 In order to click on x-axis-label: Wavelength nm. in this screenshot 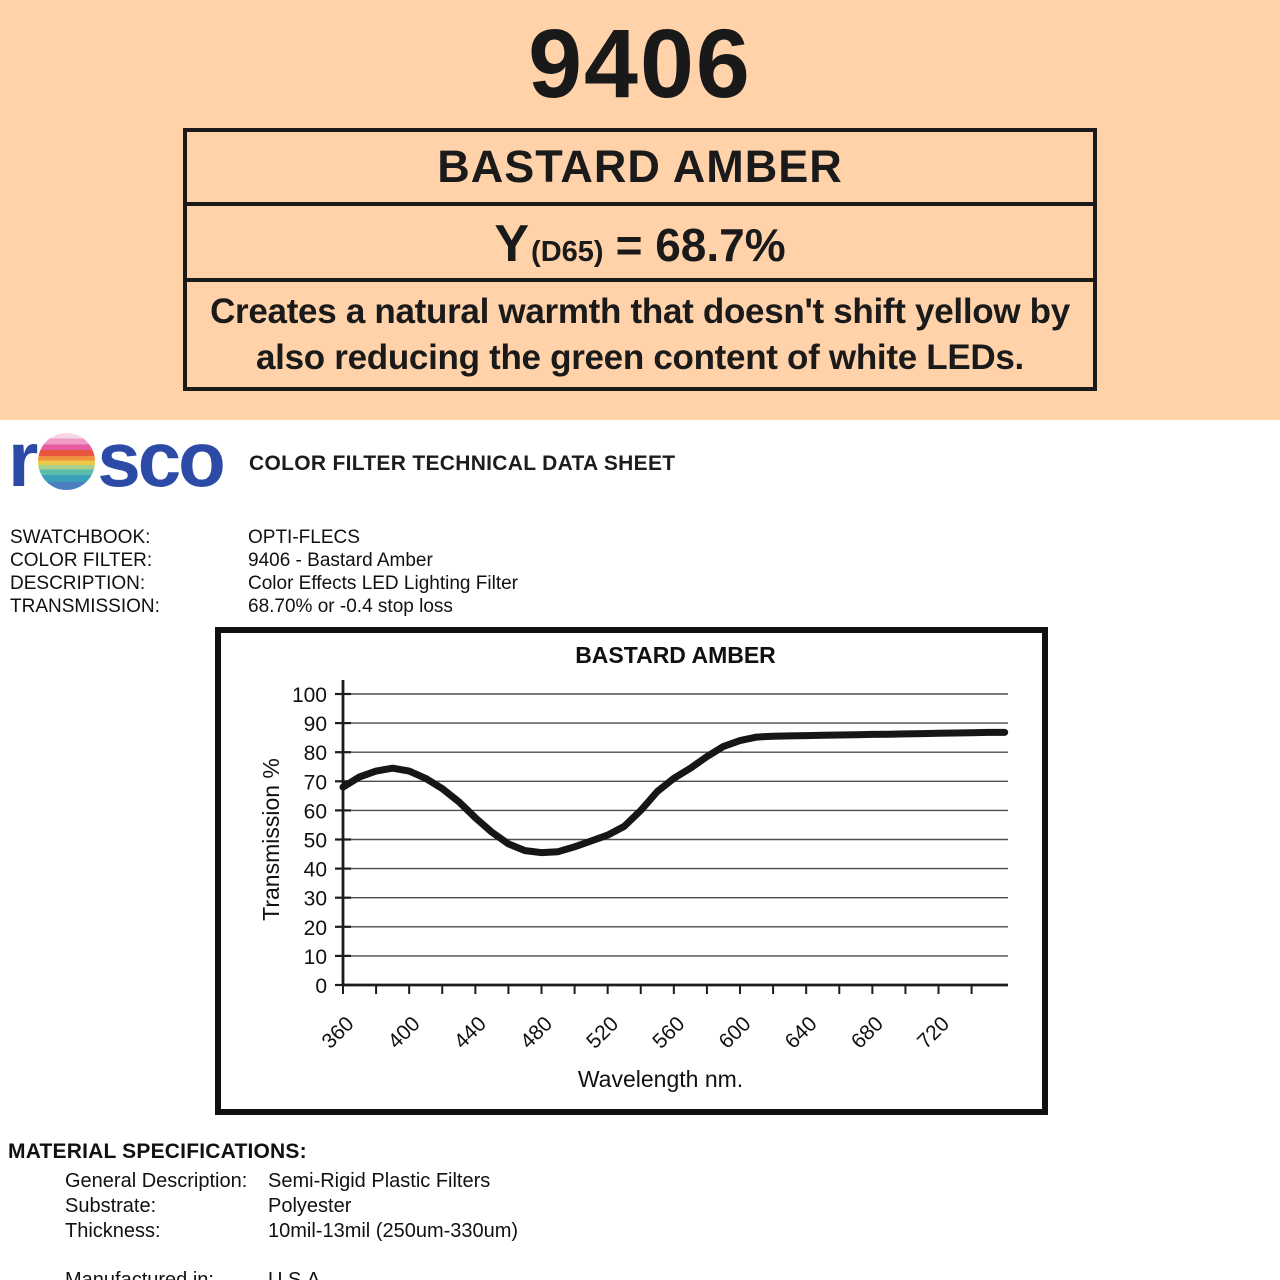, I will do `click(660, 1079)`.